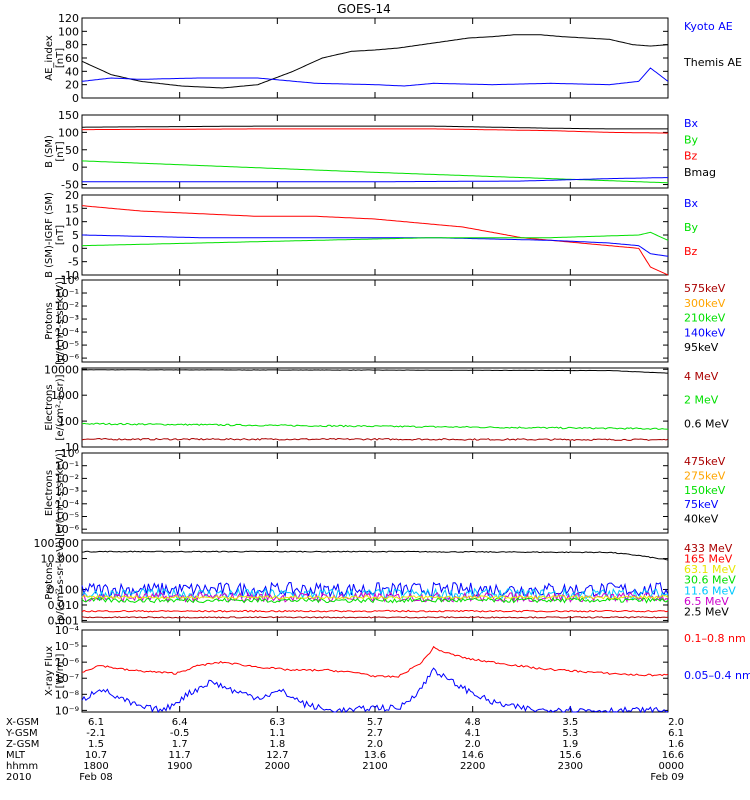 The height and width of the screenshot is (800, 750). I want to click on legend-entry: 150keV, so click(705, 490).